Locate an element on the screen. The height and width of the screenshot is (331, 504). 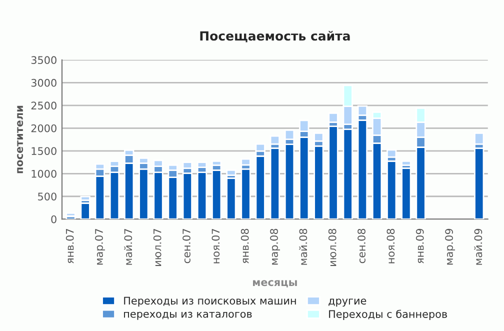
x-tick-label: июл.07 is located at coordinates (157, 247).